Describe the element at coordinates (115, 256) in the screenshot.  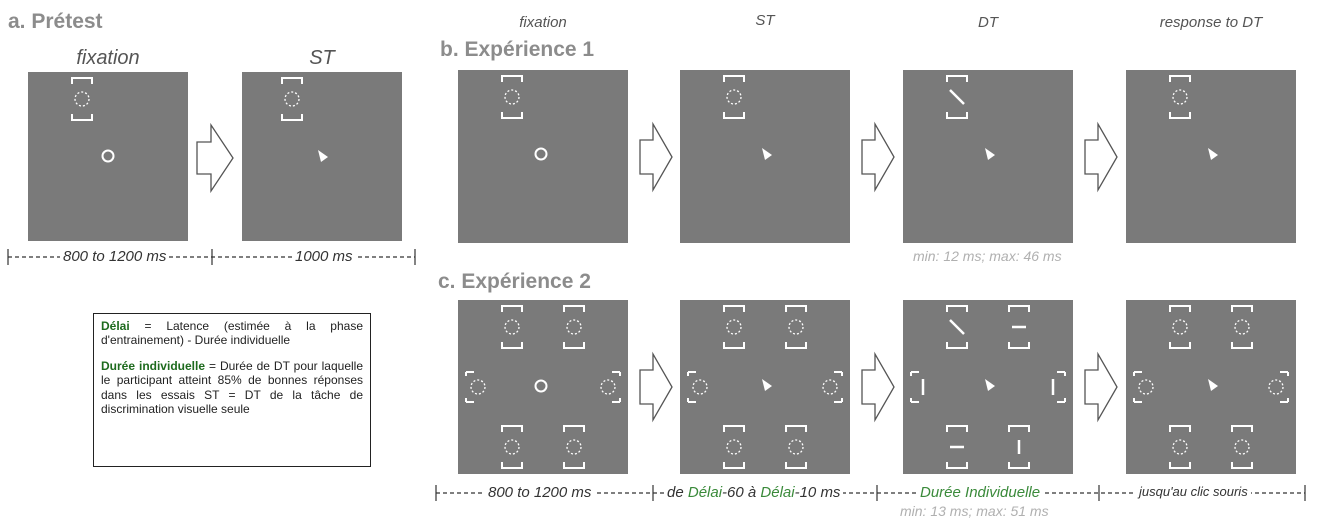
I see `a-duration-fixation: 800 to 1200 ms` at that location.